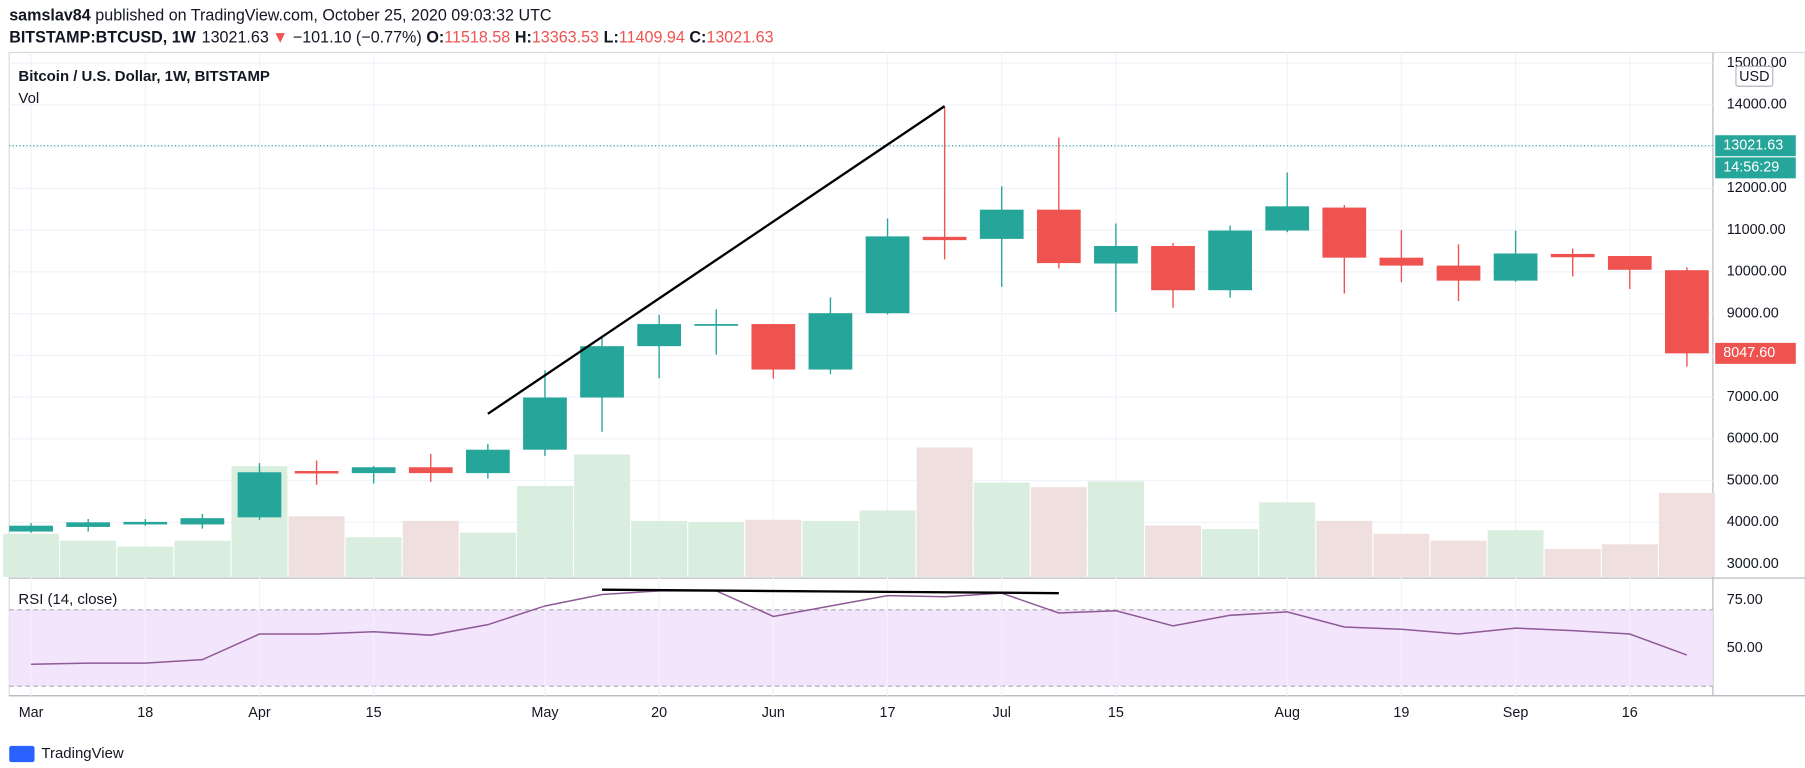 The height and width of the screenshot is (768, 1805). I want to click on x-tick-label: Sep, so click(1516, 713).